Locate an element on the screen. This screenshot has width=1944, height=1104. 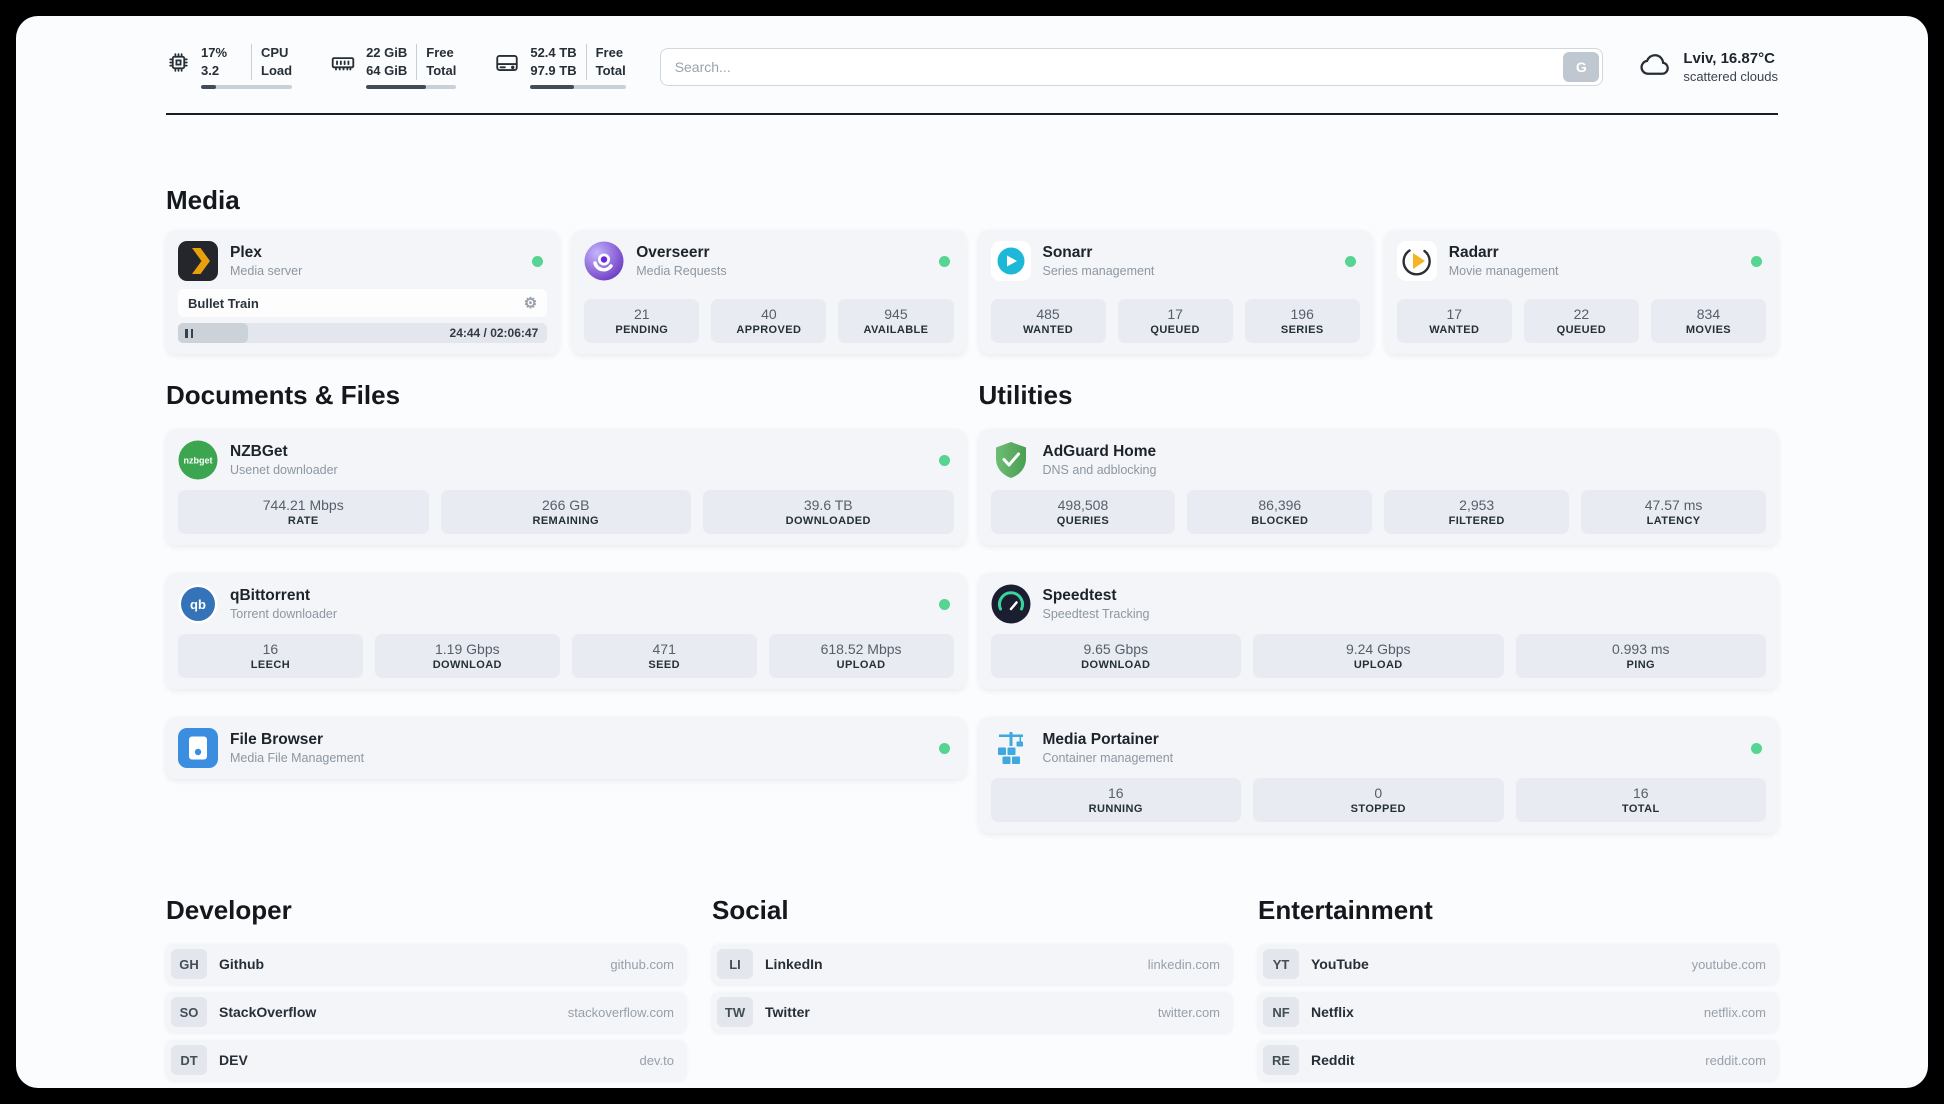
app-subtitle: Speedtest Tracking is located at coordinates (1096, 614).